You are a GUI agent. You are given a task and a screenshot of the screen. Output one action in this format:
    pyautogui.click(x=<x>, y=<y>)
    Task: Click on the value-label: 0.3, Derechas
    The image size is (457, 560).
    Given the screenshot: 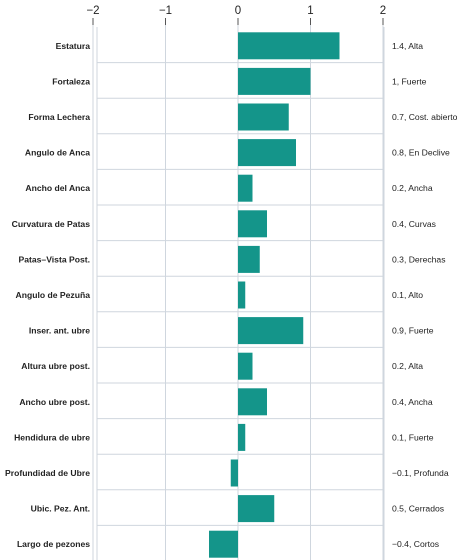 What is the action you would take?
    pyautogui.click(x=419, y=259)
    